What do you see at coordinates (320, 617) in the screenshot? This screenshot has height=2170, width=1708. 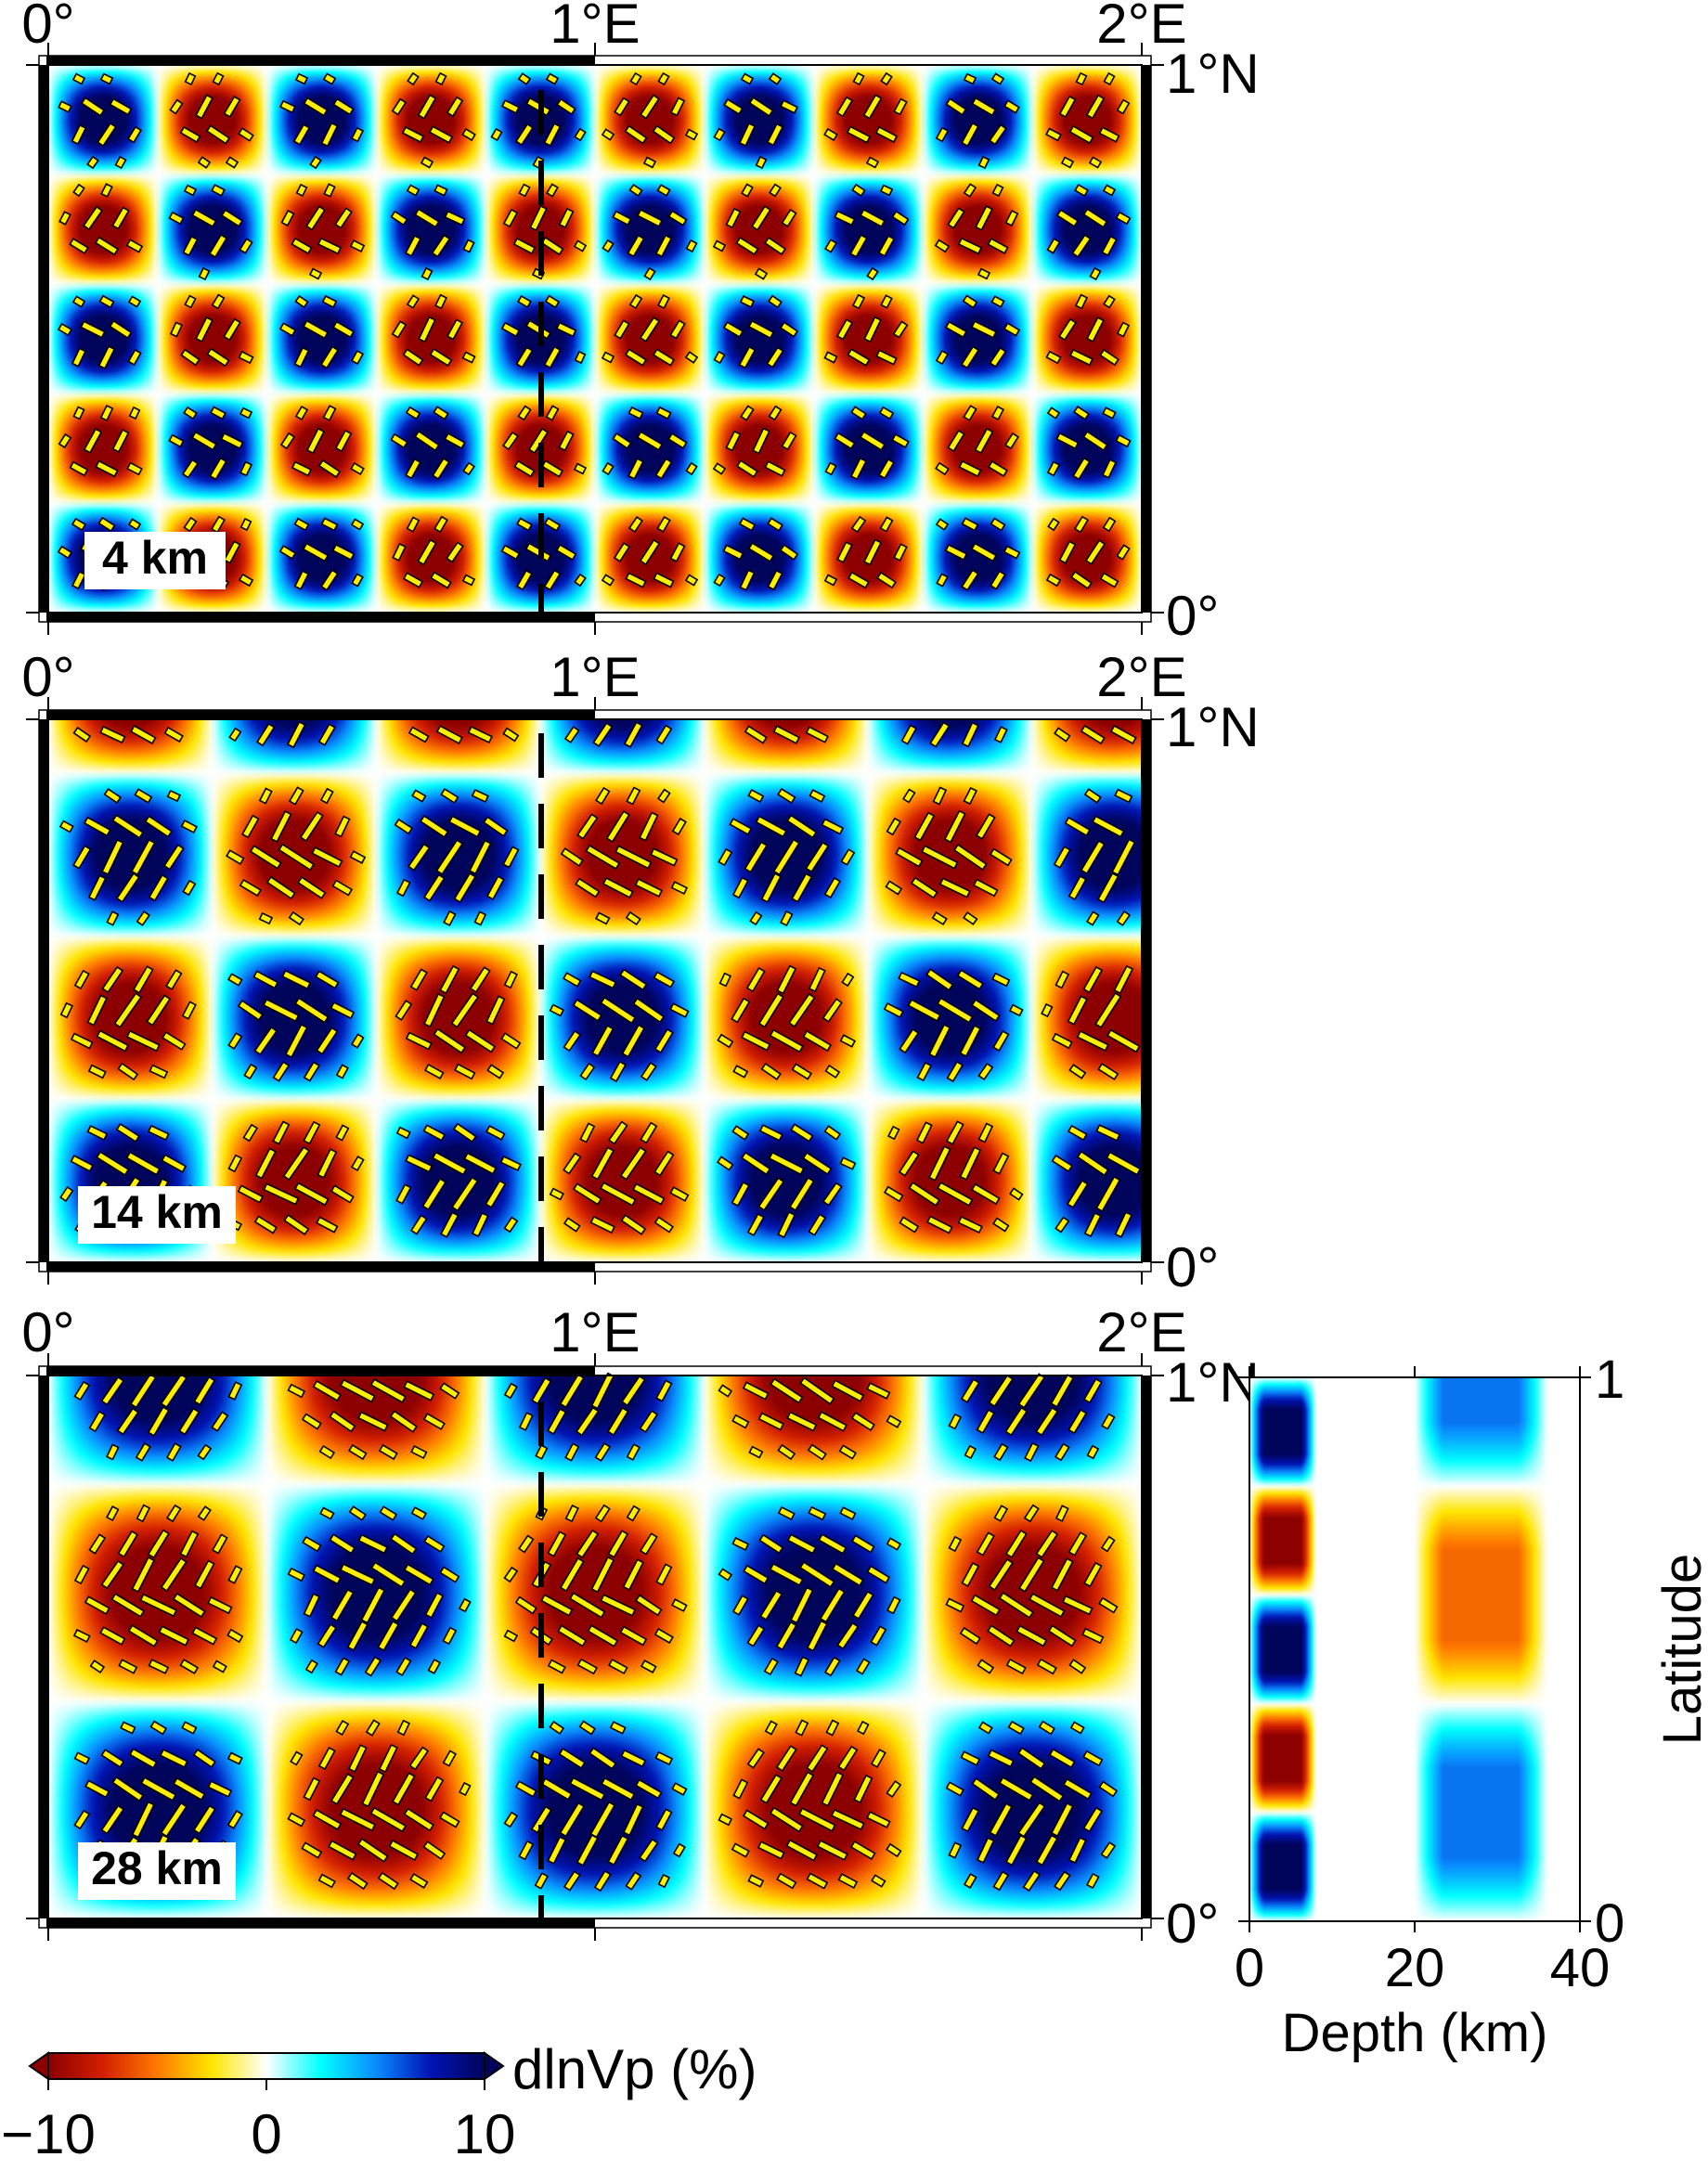 I see `frame-bar-bottom` at bounding box center [320, 617].